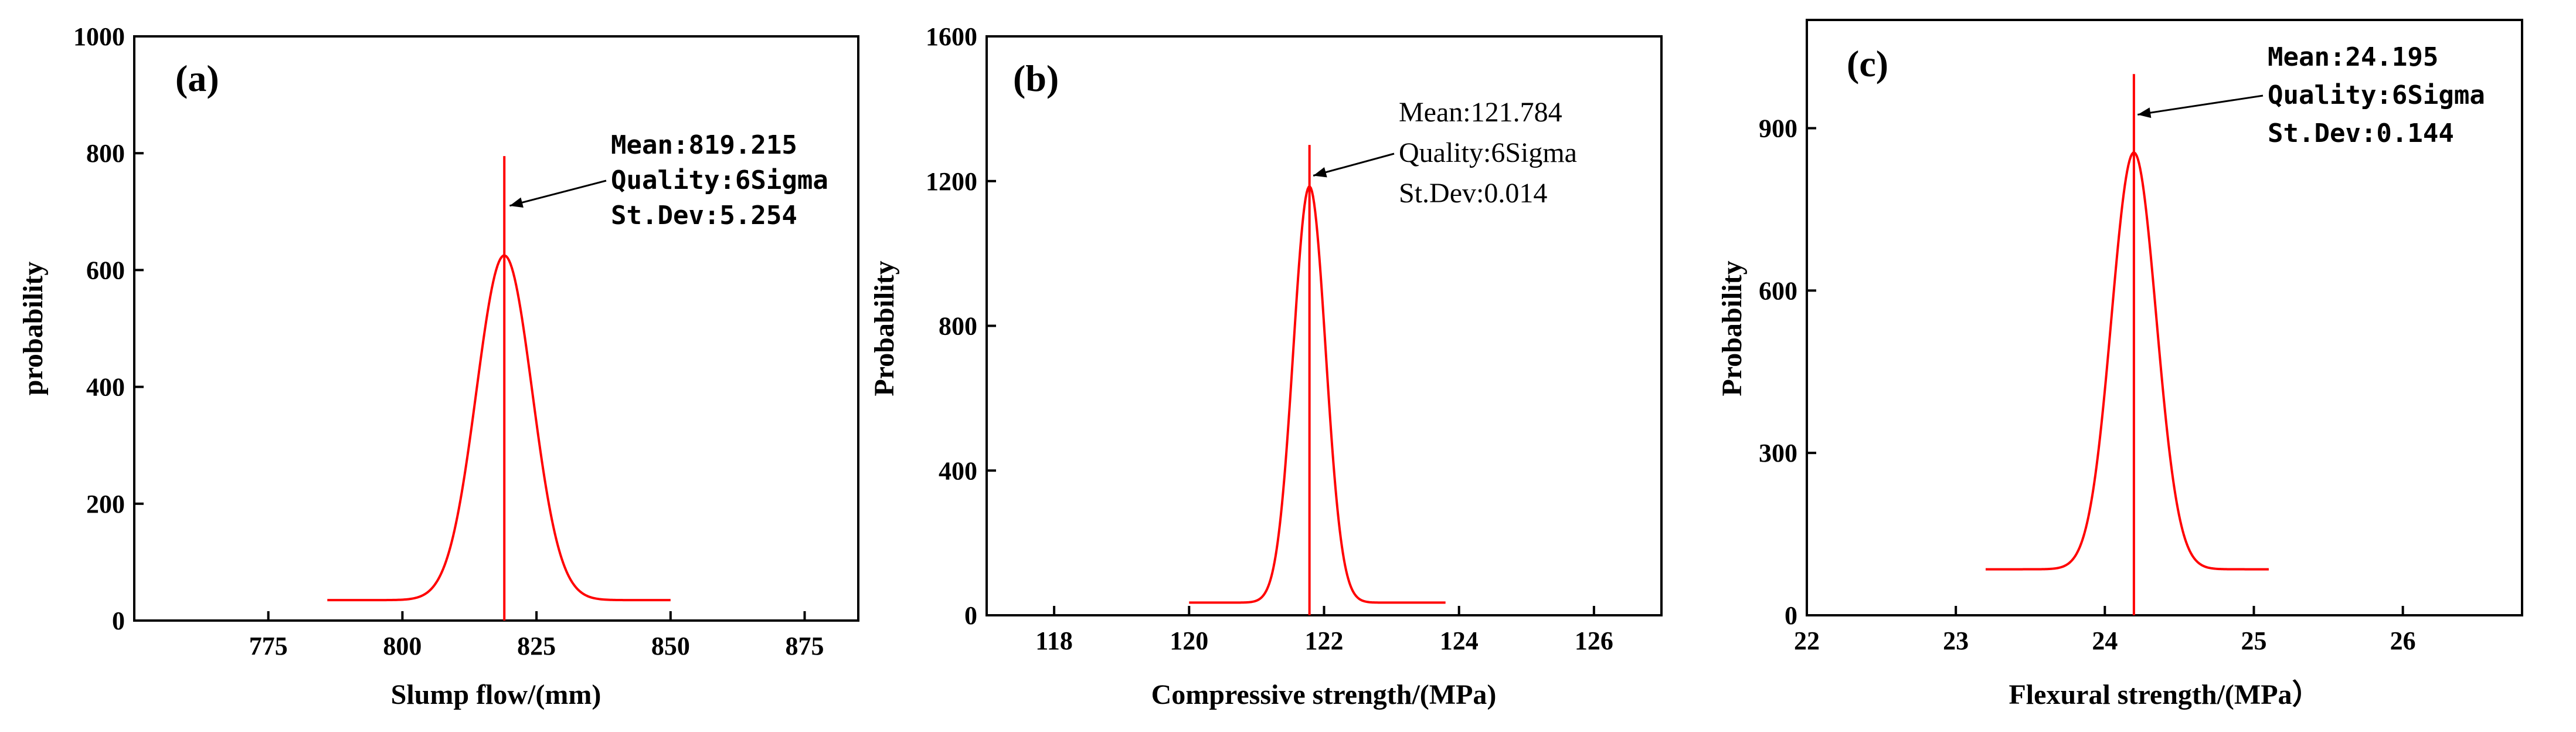 This screenshot has height=732, width=2576. I want to click on annotation-stdev: St.Dev:5.254, so click(704, 216).